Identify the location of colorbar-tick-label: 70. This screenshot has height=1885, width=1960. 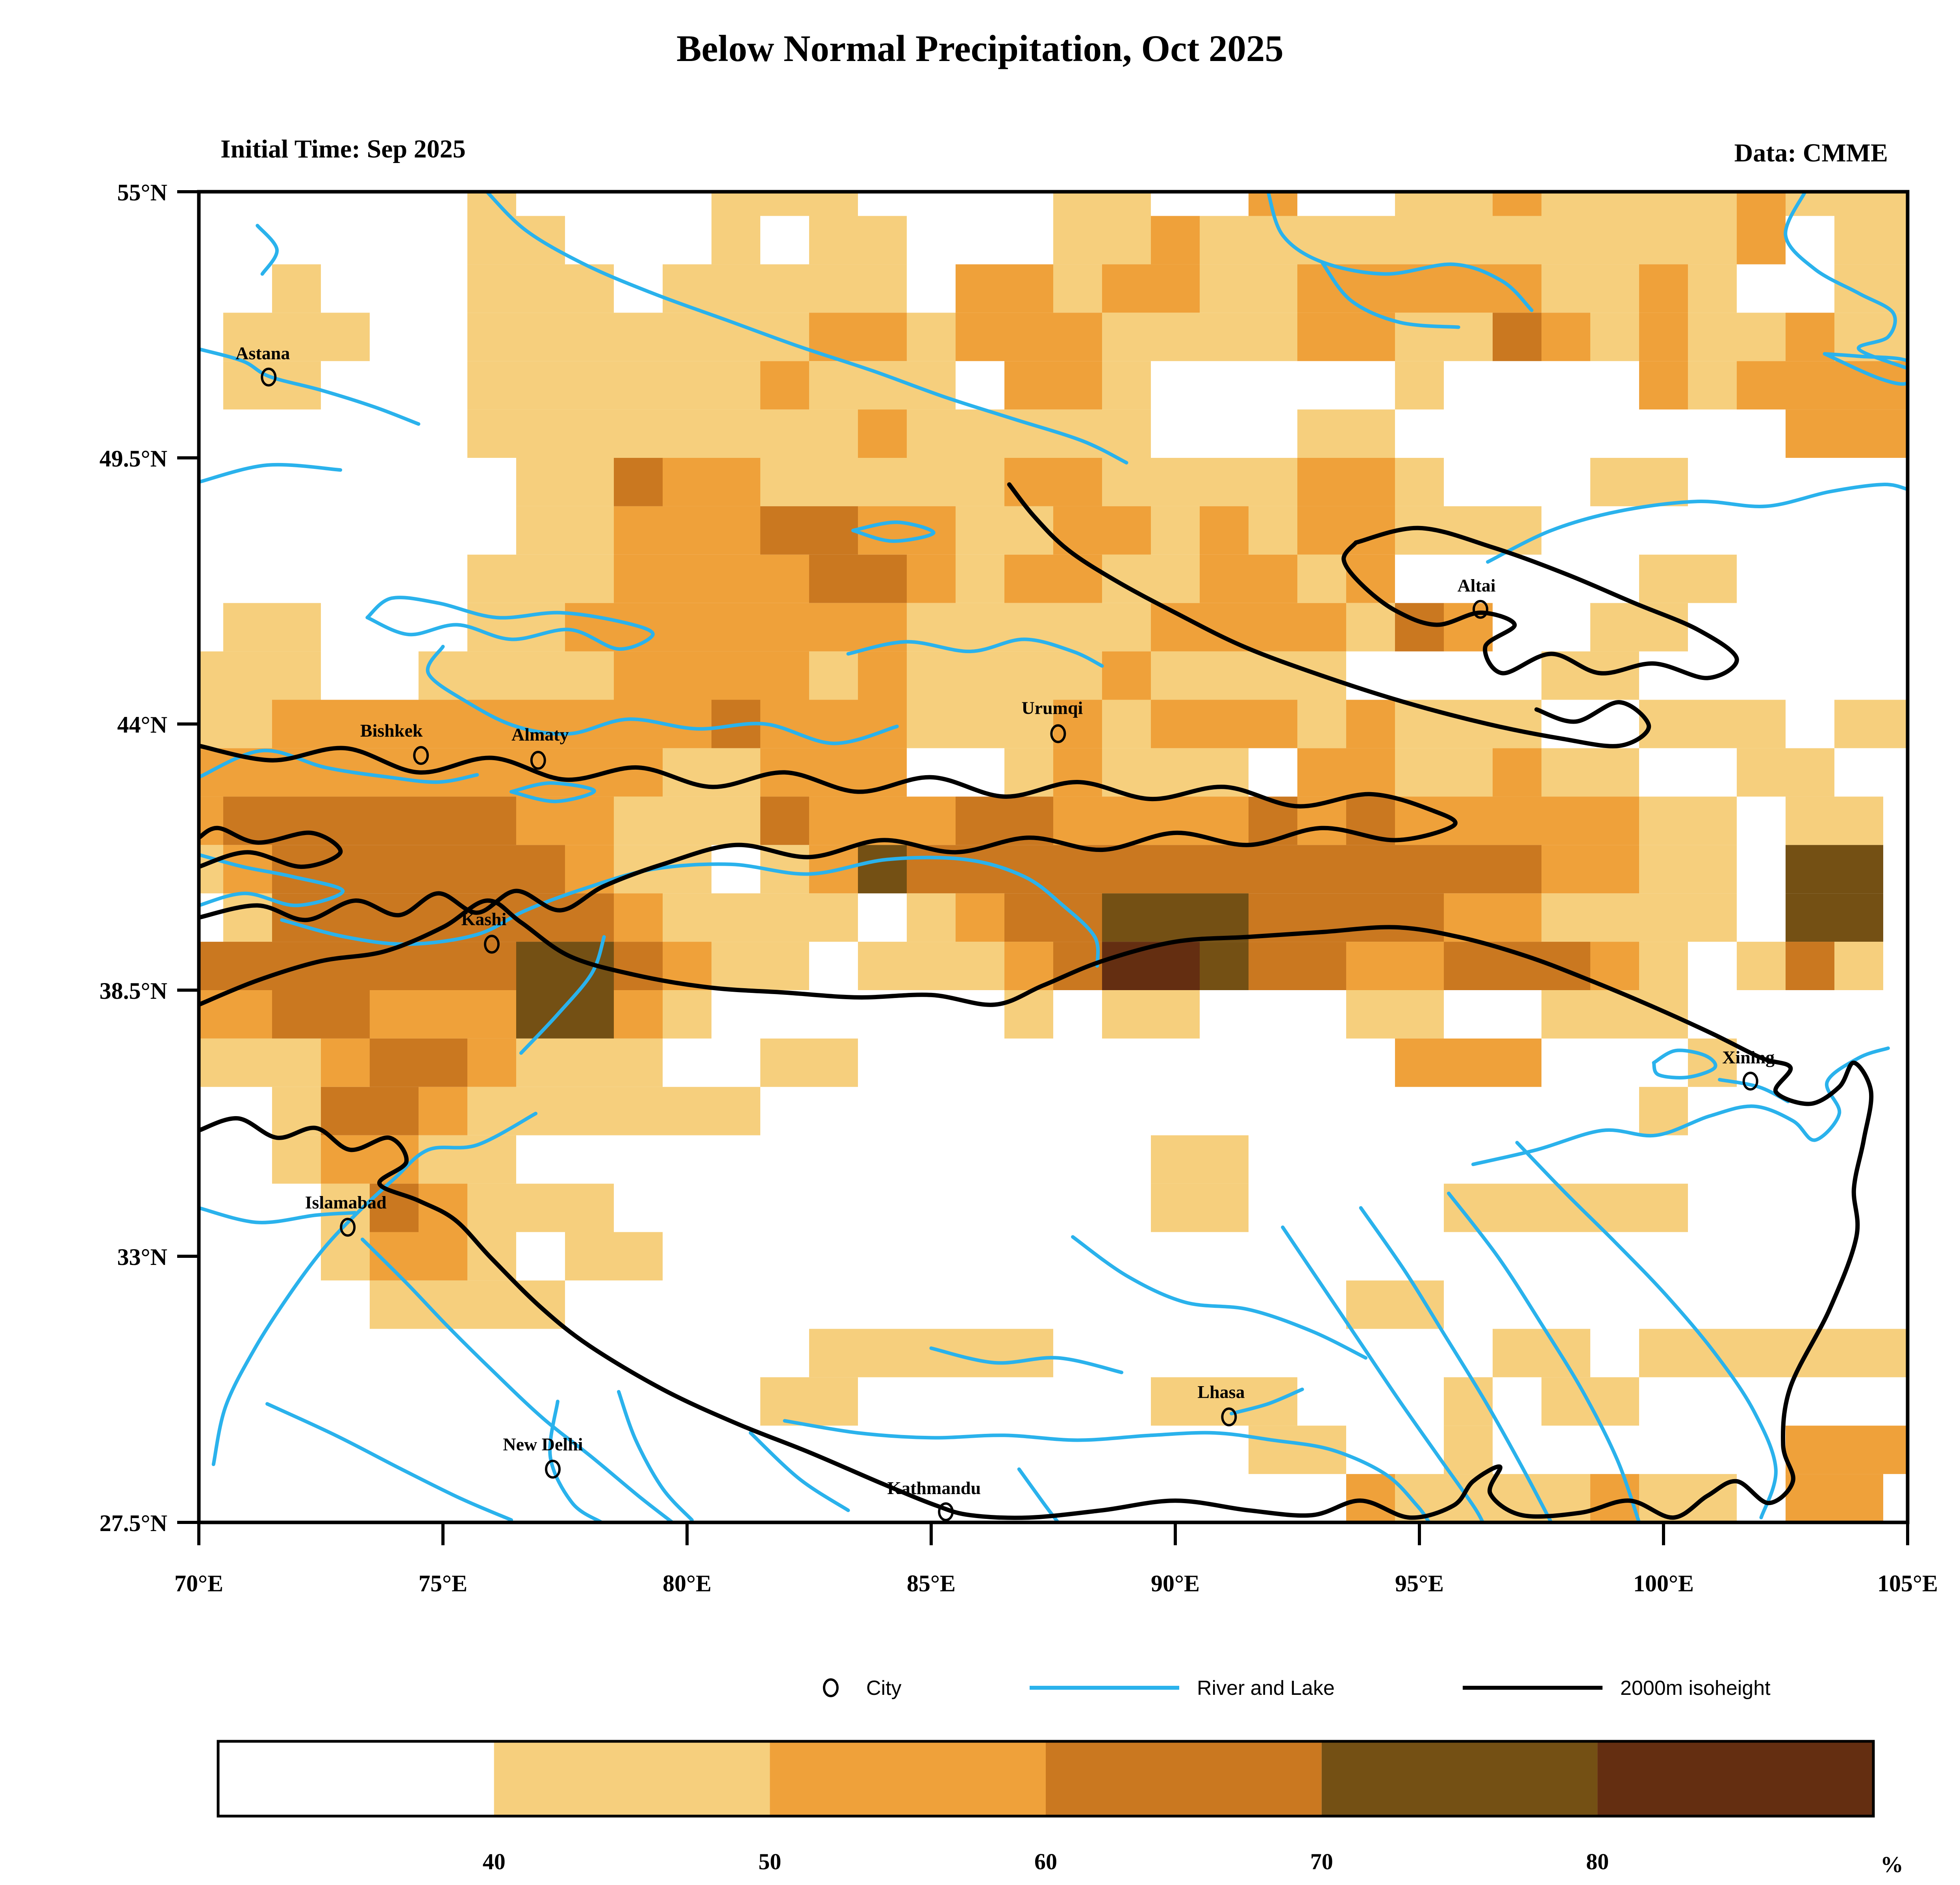
(1321, 1861).